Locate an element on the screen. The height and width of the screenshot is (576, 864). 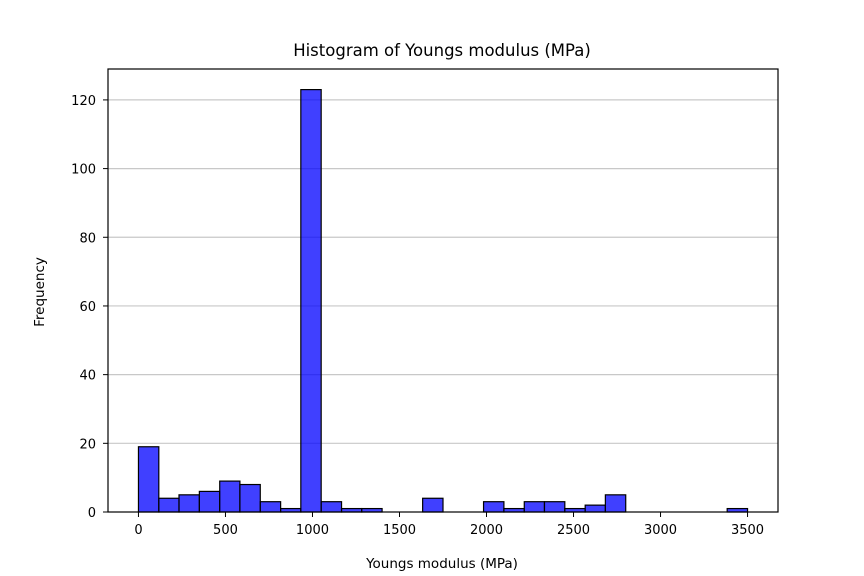
y-tick-label: 80 is located at coordinates (87, 238).